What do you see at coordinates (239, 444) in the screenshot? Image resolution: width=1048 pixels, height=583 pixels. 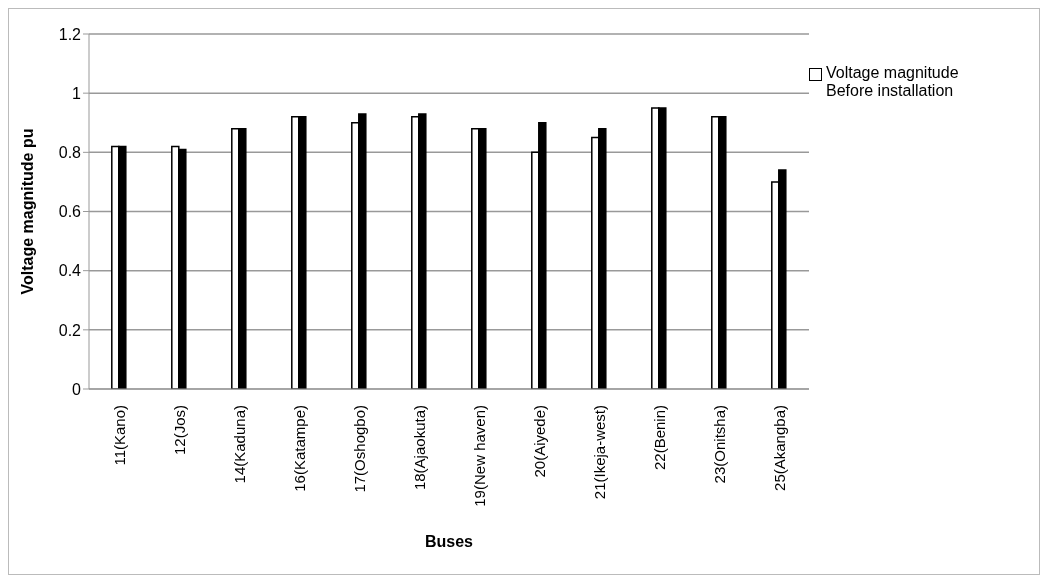 I see `x-tick-label: 14(Kaduna)` at bounding box center [239, 444].